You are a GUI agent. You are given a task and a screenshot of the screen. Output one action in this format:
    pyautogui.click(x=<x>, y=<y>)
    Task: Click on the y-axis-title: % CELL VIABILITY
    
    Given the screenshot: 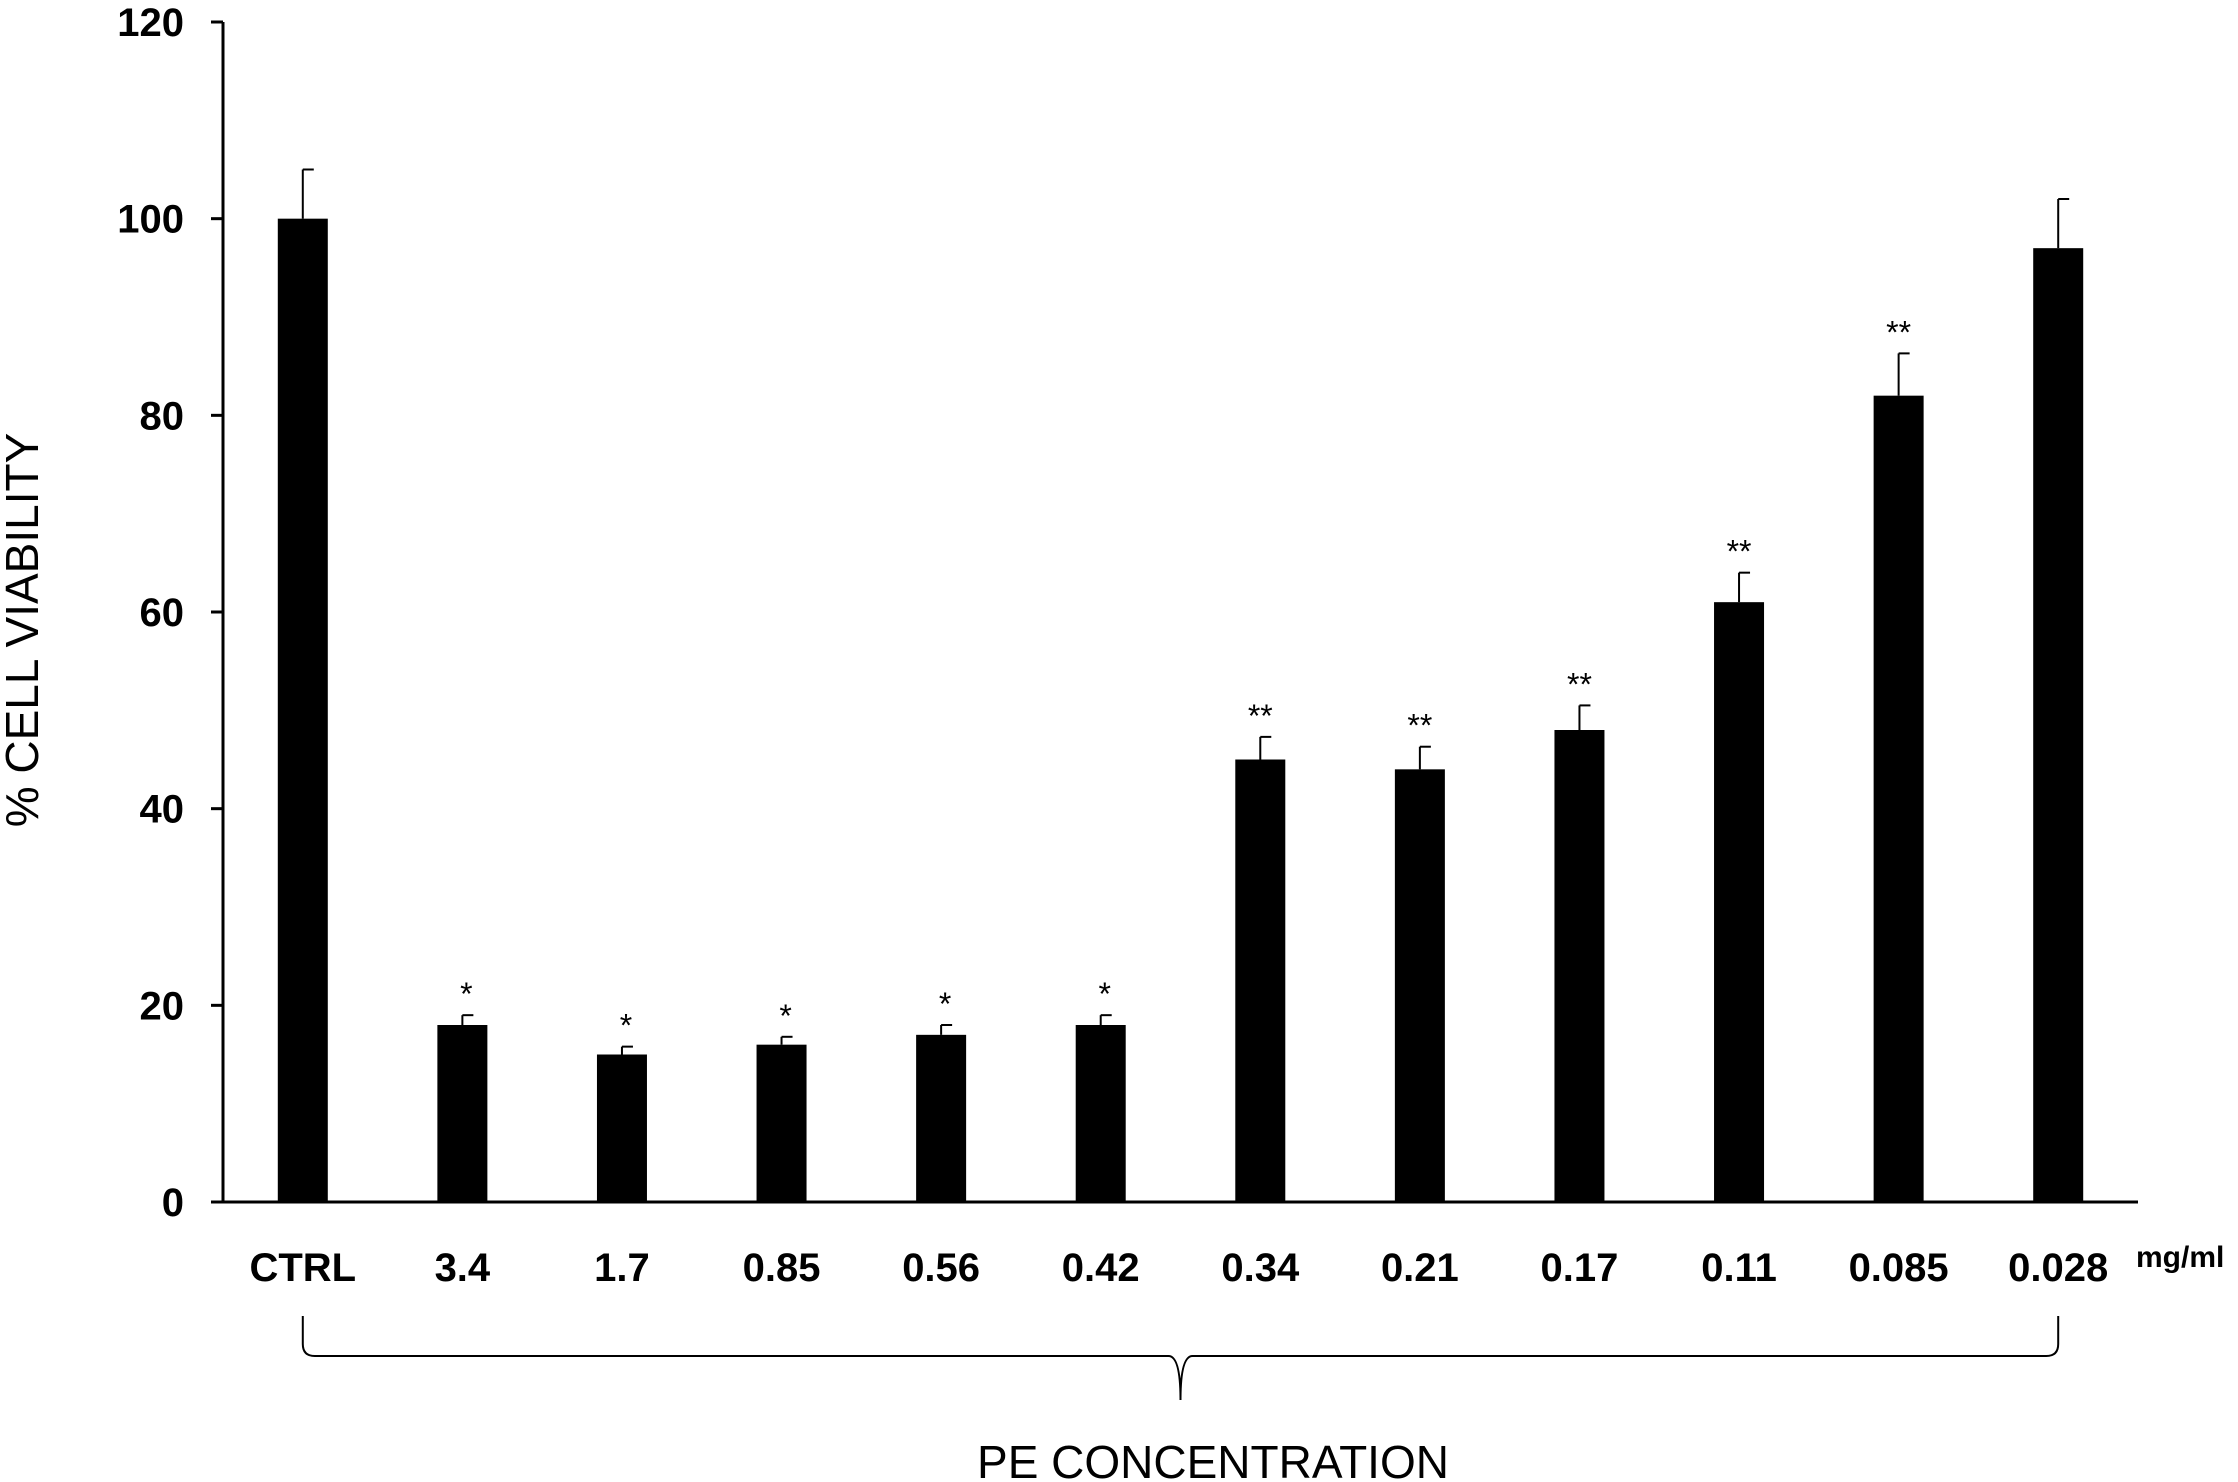 What is the action you would take?
    pyautogui.click(x=24, y=630)
    